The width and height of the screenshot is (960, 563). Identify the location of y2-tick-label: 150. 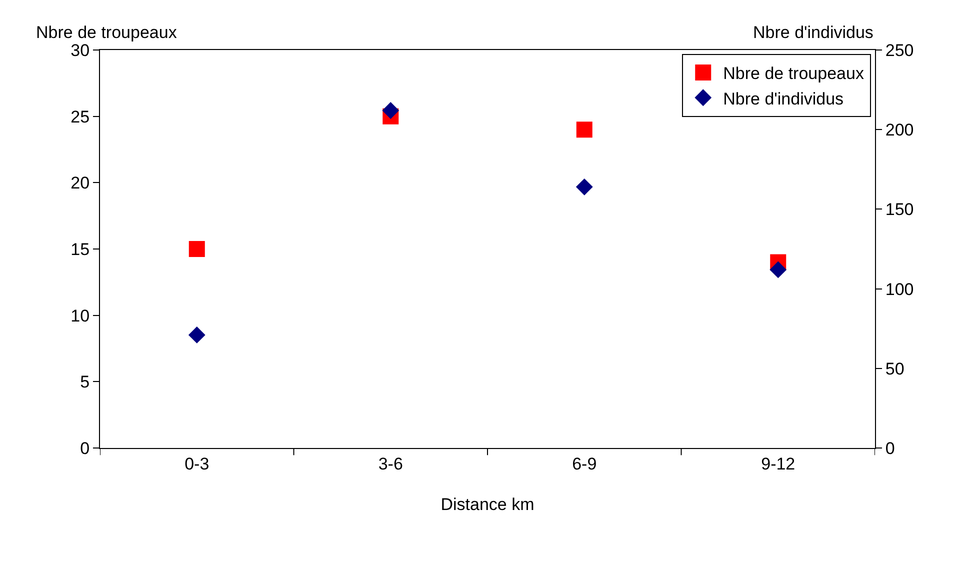
(899, 210).